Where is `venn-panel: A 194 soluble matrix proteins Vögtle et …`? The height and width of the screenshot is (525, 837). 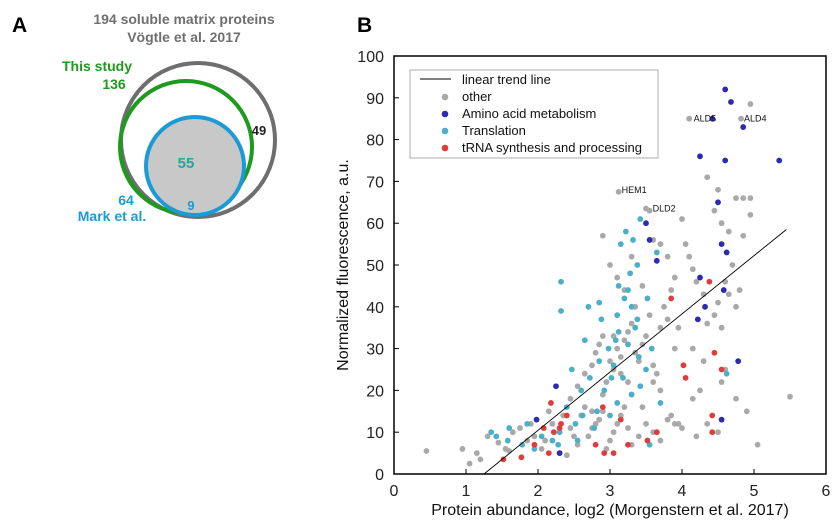
venn-panel: A 194 soluble matrix proteins Vögtle et … is located at coordinates (144, 117).